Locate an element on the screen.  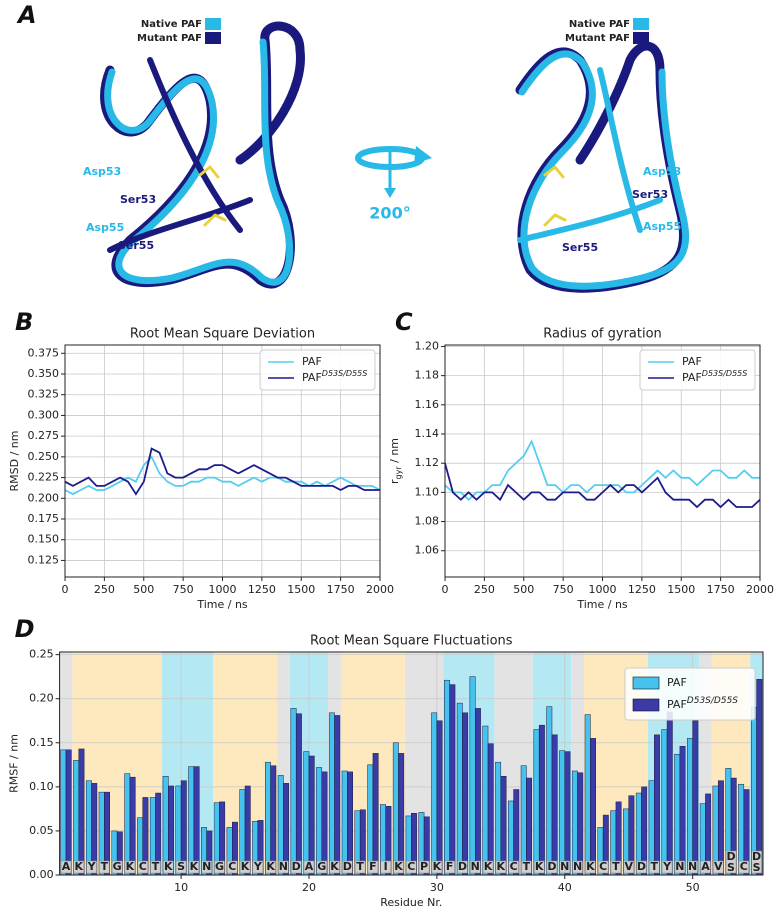
x-tick-label: 20 is located at coordinates (309, 887).